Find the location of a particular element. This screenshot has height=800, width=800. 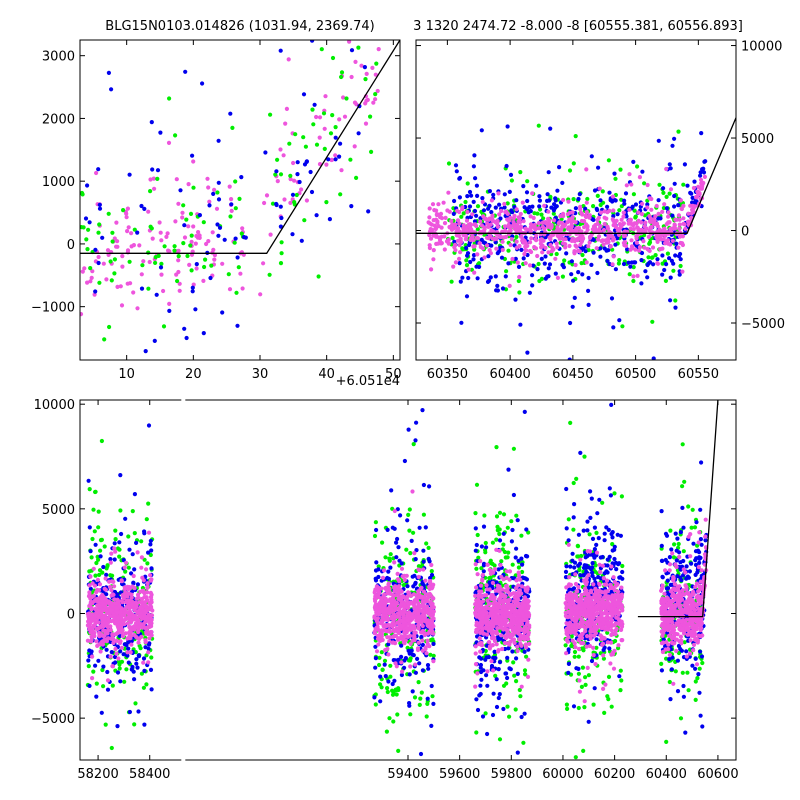

y-tick-label: 2000 is located at coordinates (58, 119).